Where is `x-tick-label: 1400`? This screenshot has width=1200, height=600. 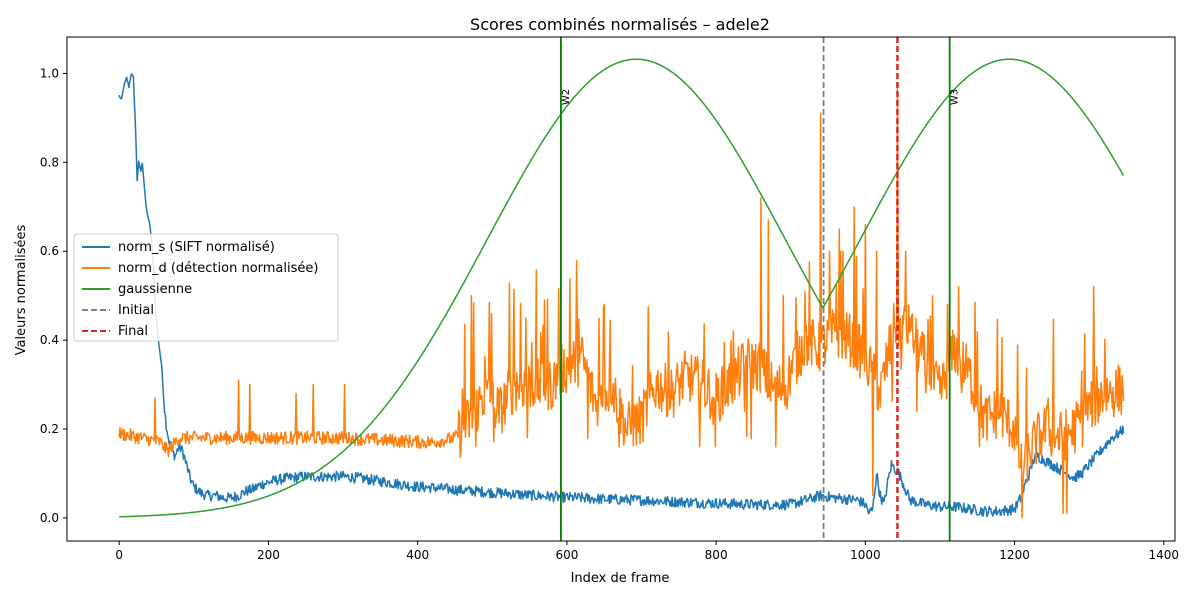 x-tick-label: 1400 is located at coordinates (1164, 555).